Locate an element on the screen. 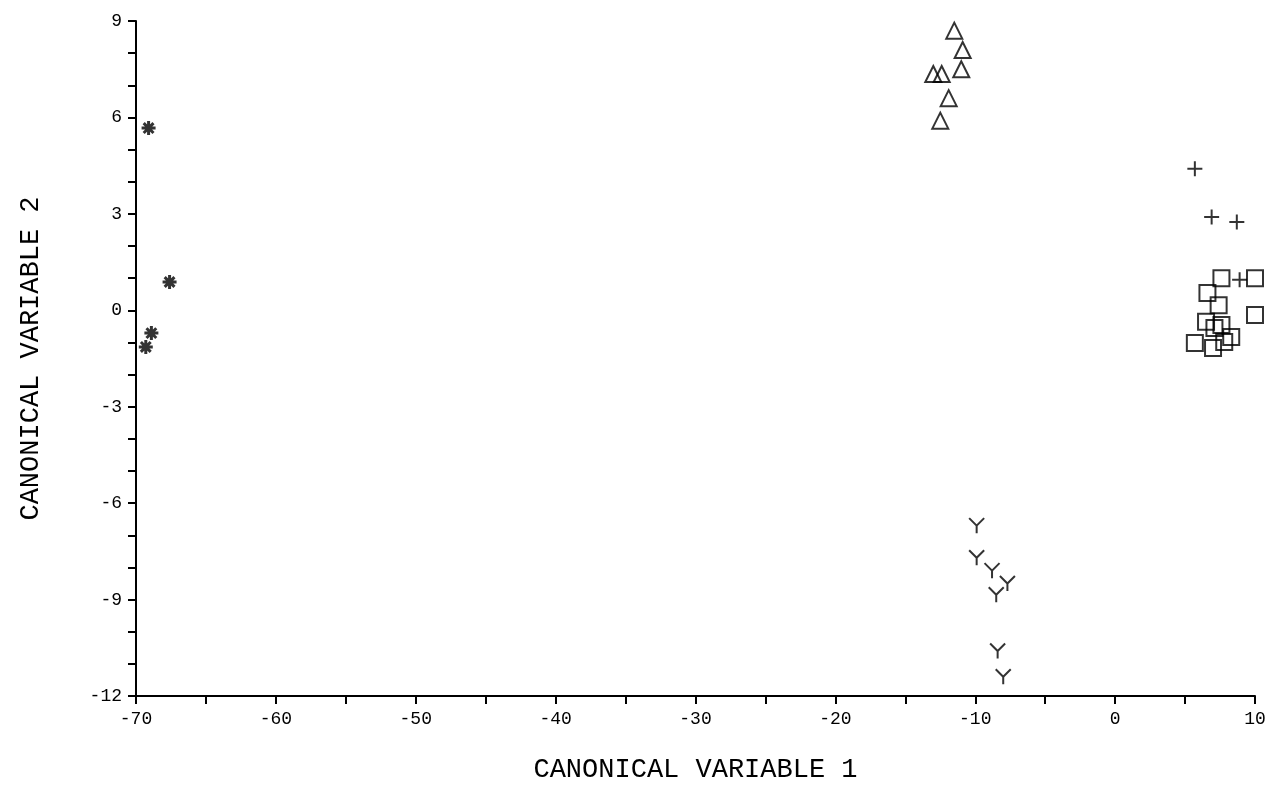 The image size is (1271, 790). y-tick-label: 3 is located at coordinates (116, 213).